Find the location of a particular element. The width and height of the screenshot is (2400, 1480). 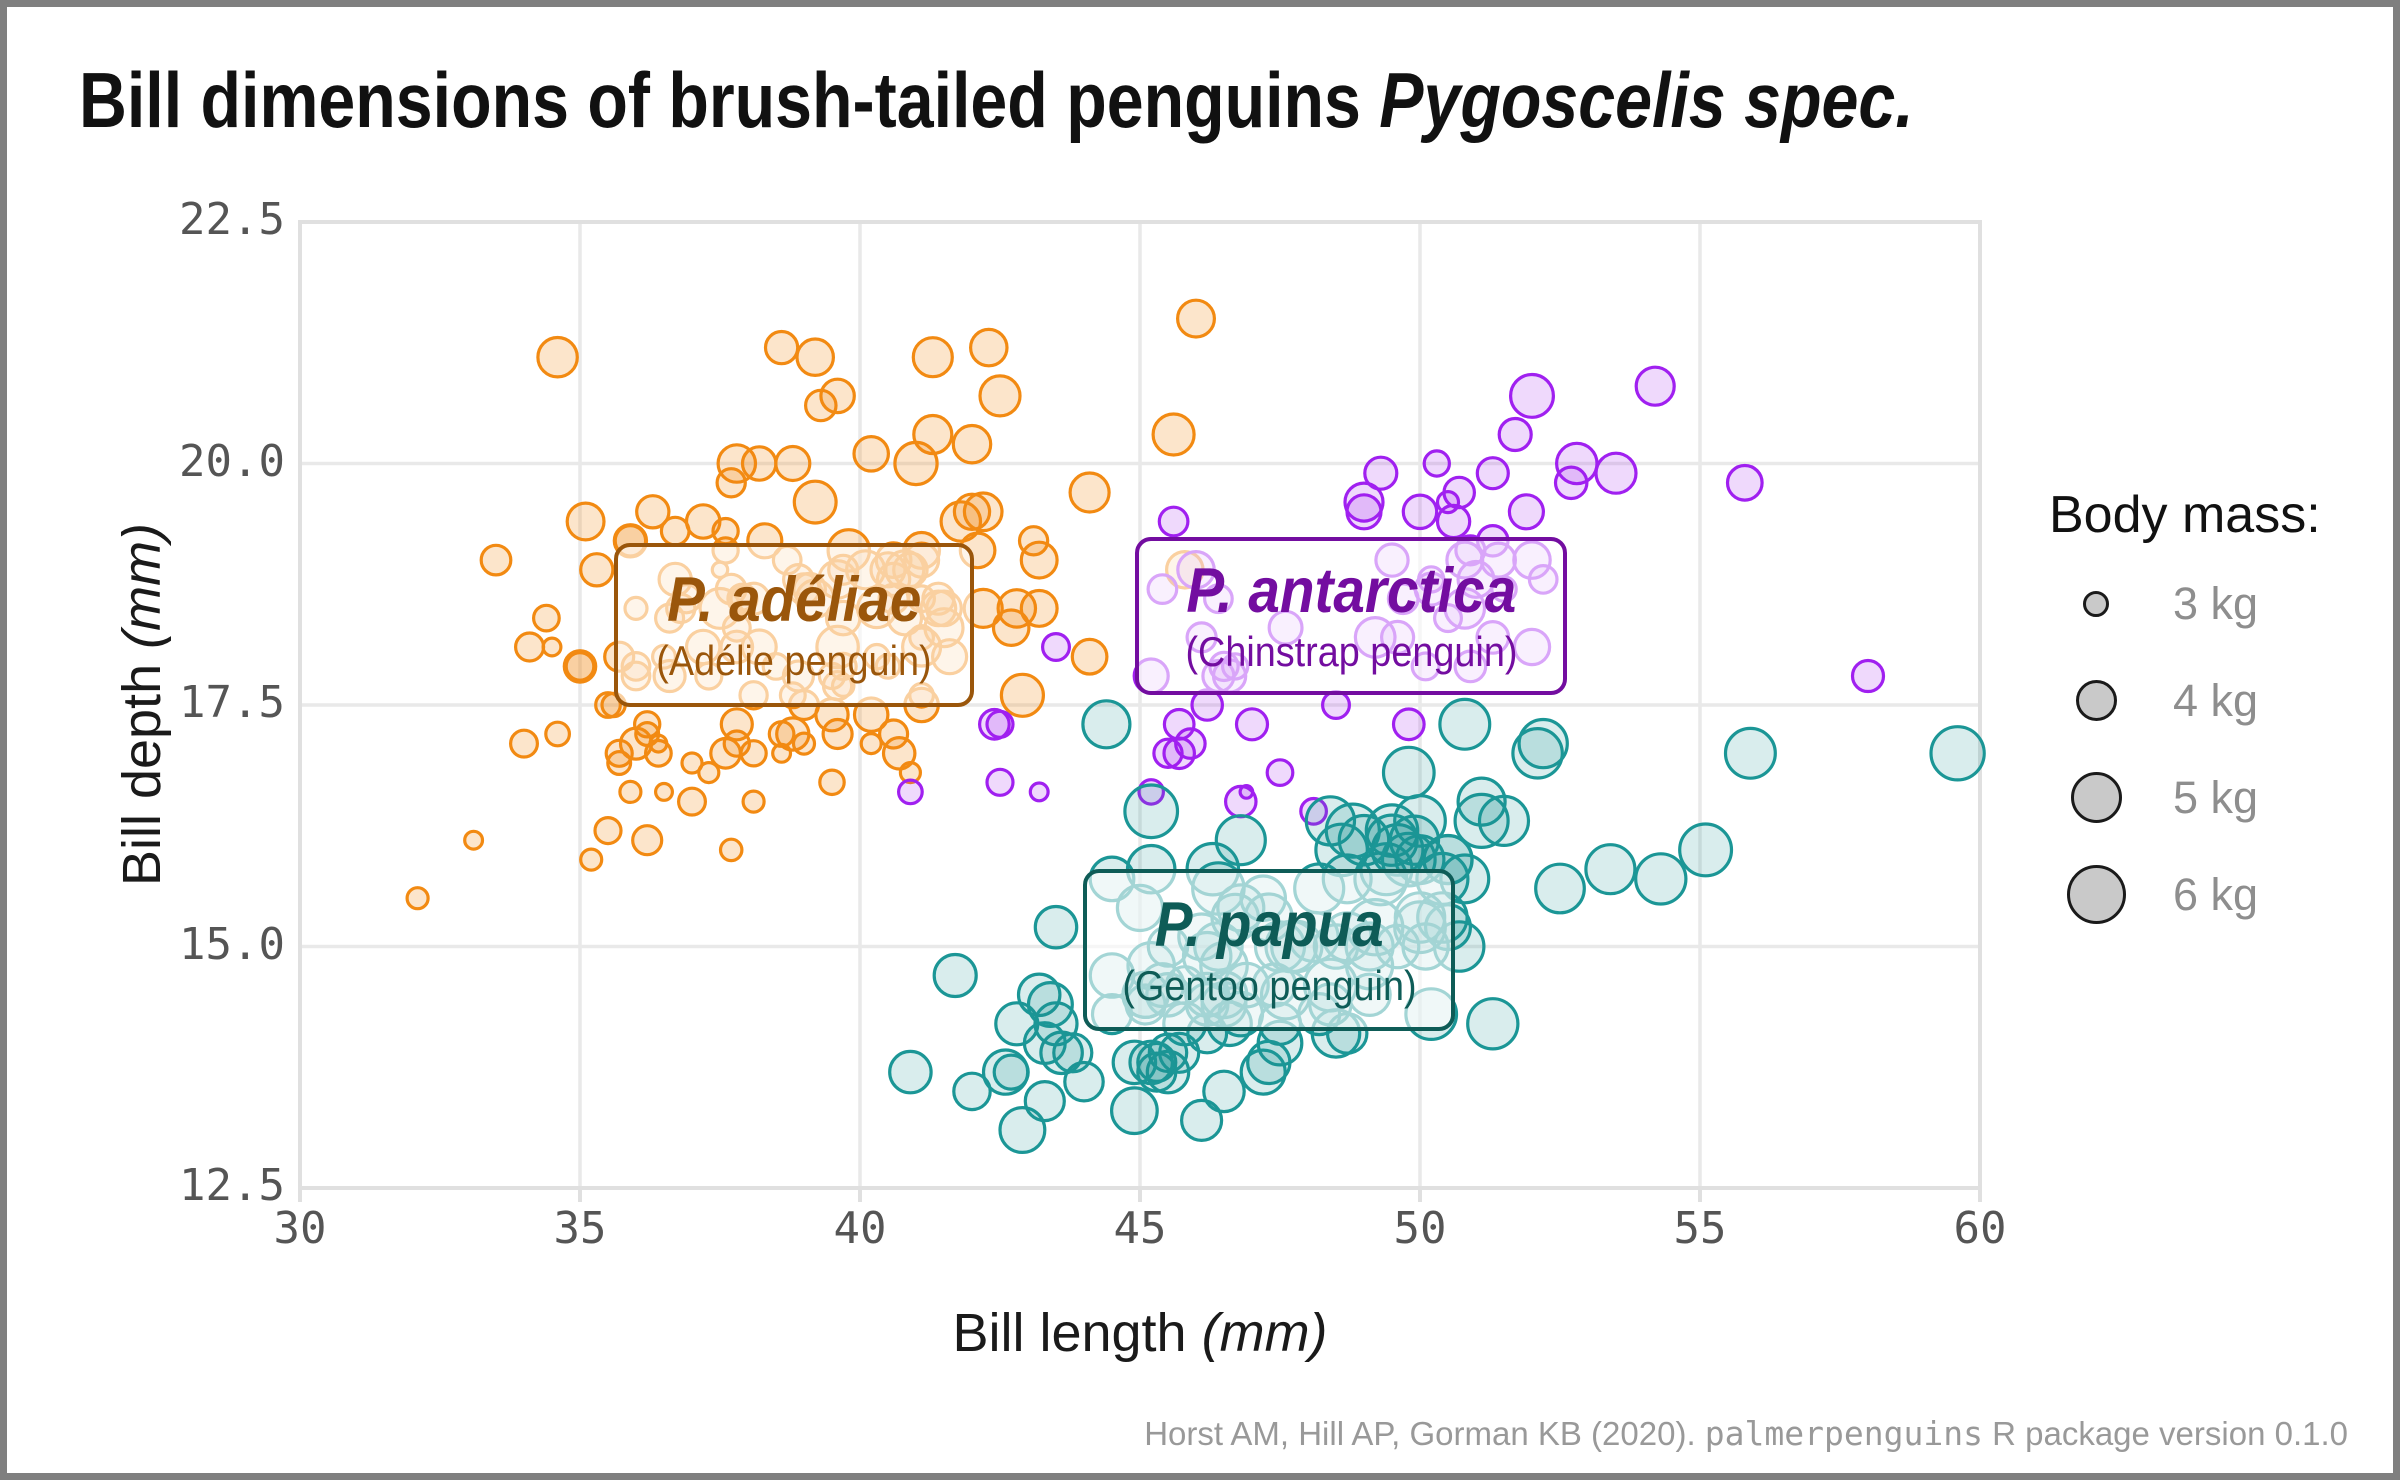

legend-size-circle is located at coordinates (2096, 894).